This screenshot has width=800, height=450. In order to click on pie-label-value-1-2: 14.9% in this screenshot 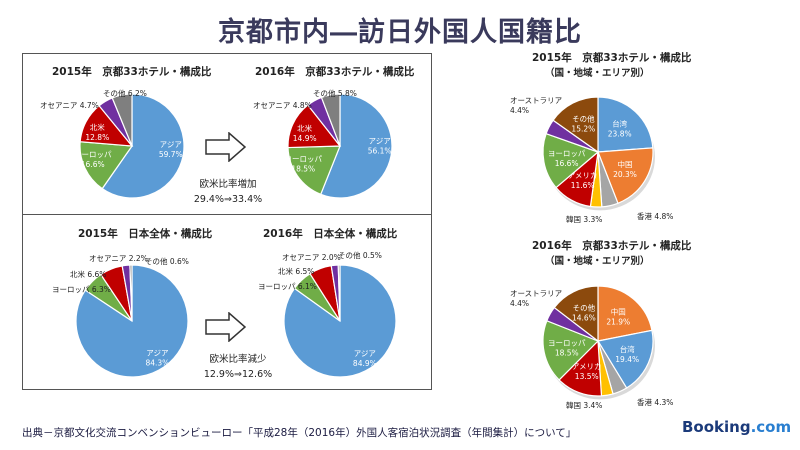, I will do `click(305, 138)`.